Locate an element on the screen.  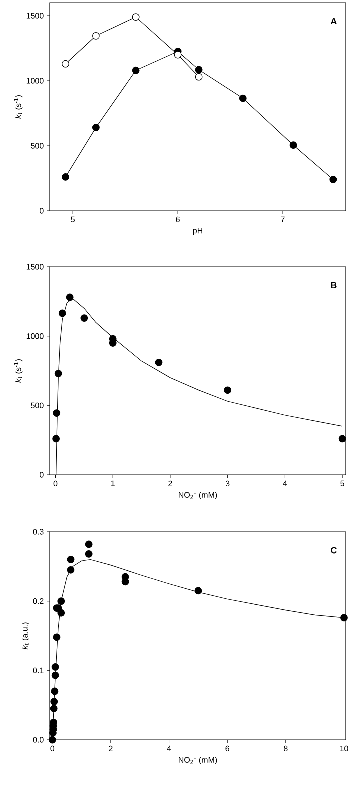
y-axis-title: k$_{t}$ (a.u.) is located at coordinates (26, 636).